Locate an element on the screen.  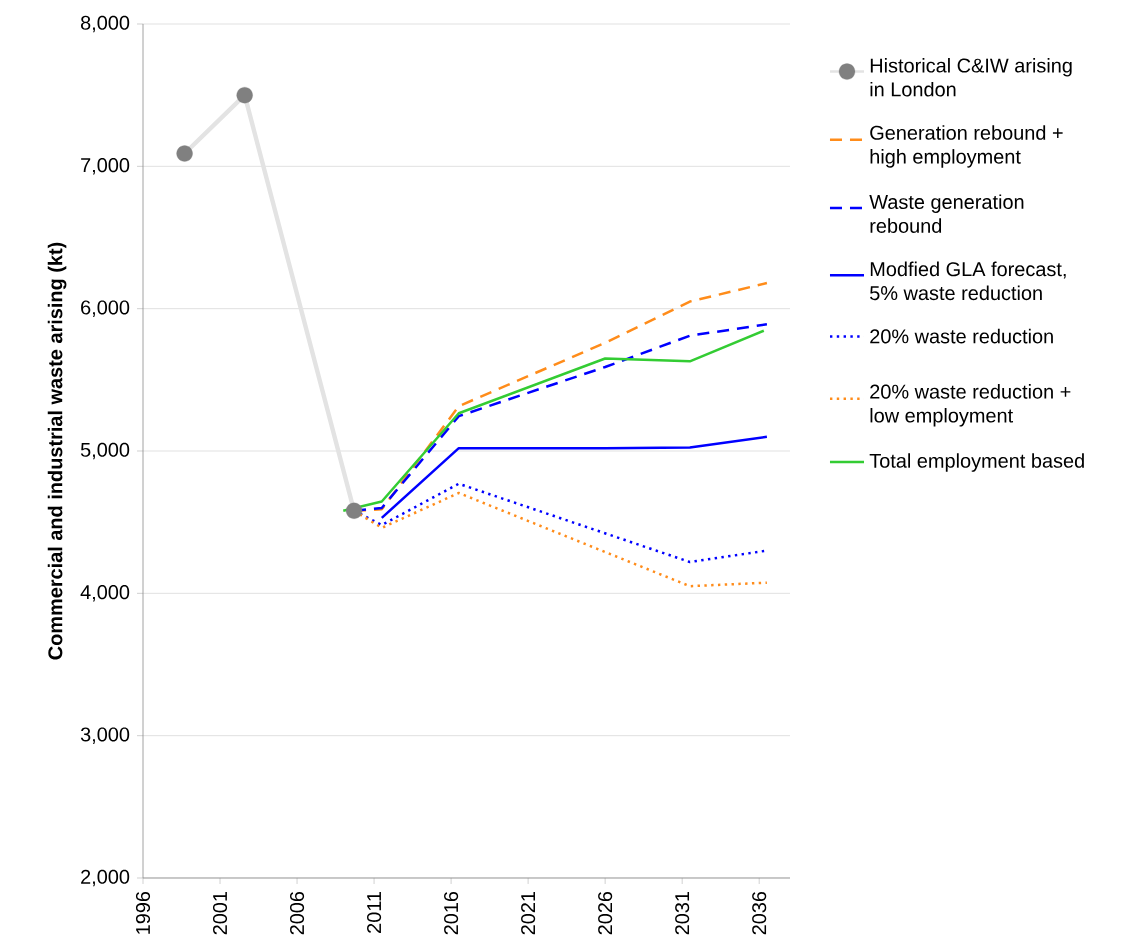
legend-label: Waste generation rebound is located at coordinates (946, 213).